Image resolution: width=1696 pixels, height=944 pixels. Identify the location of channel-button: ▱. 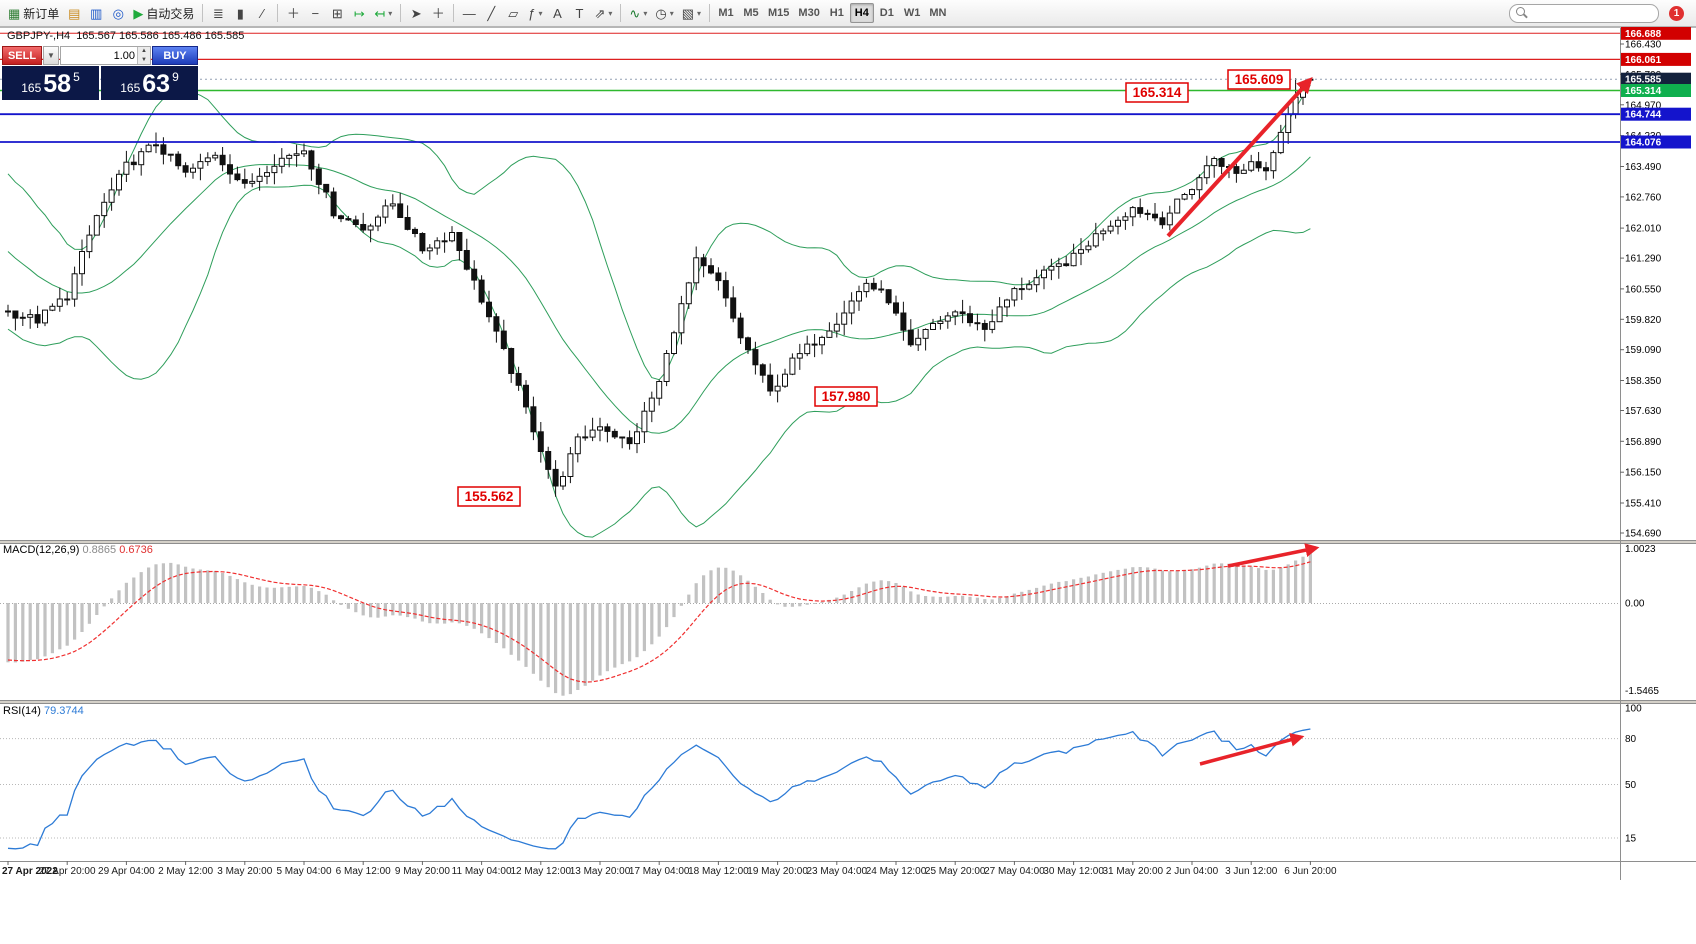
(513, 13).